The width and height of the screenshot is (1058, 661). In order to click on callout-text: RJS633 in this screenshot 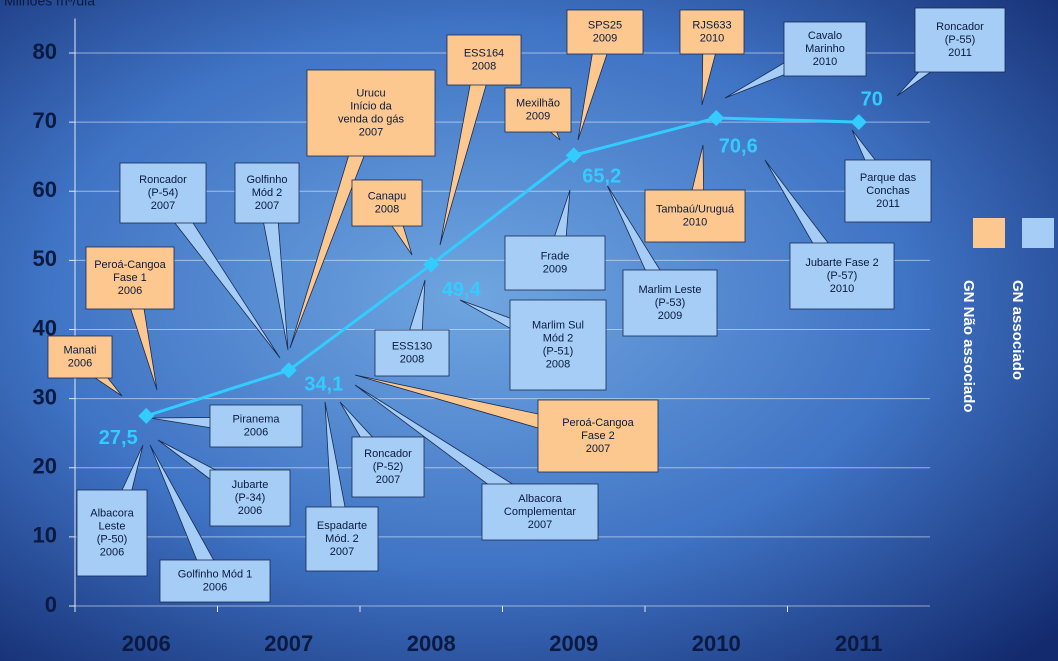, I will do `click(711, 25)`.